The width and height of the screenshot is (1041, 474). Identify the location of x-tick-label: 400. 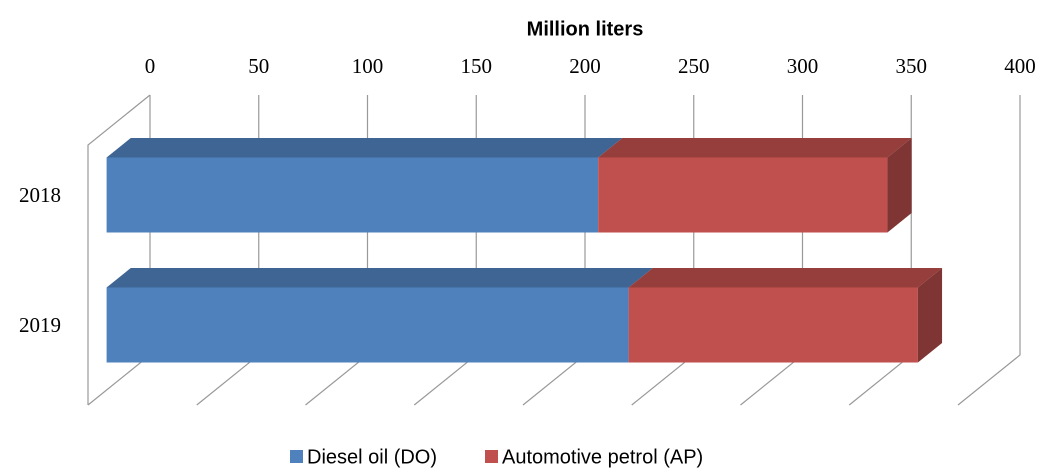
(1020, 66).